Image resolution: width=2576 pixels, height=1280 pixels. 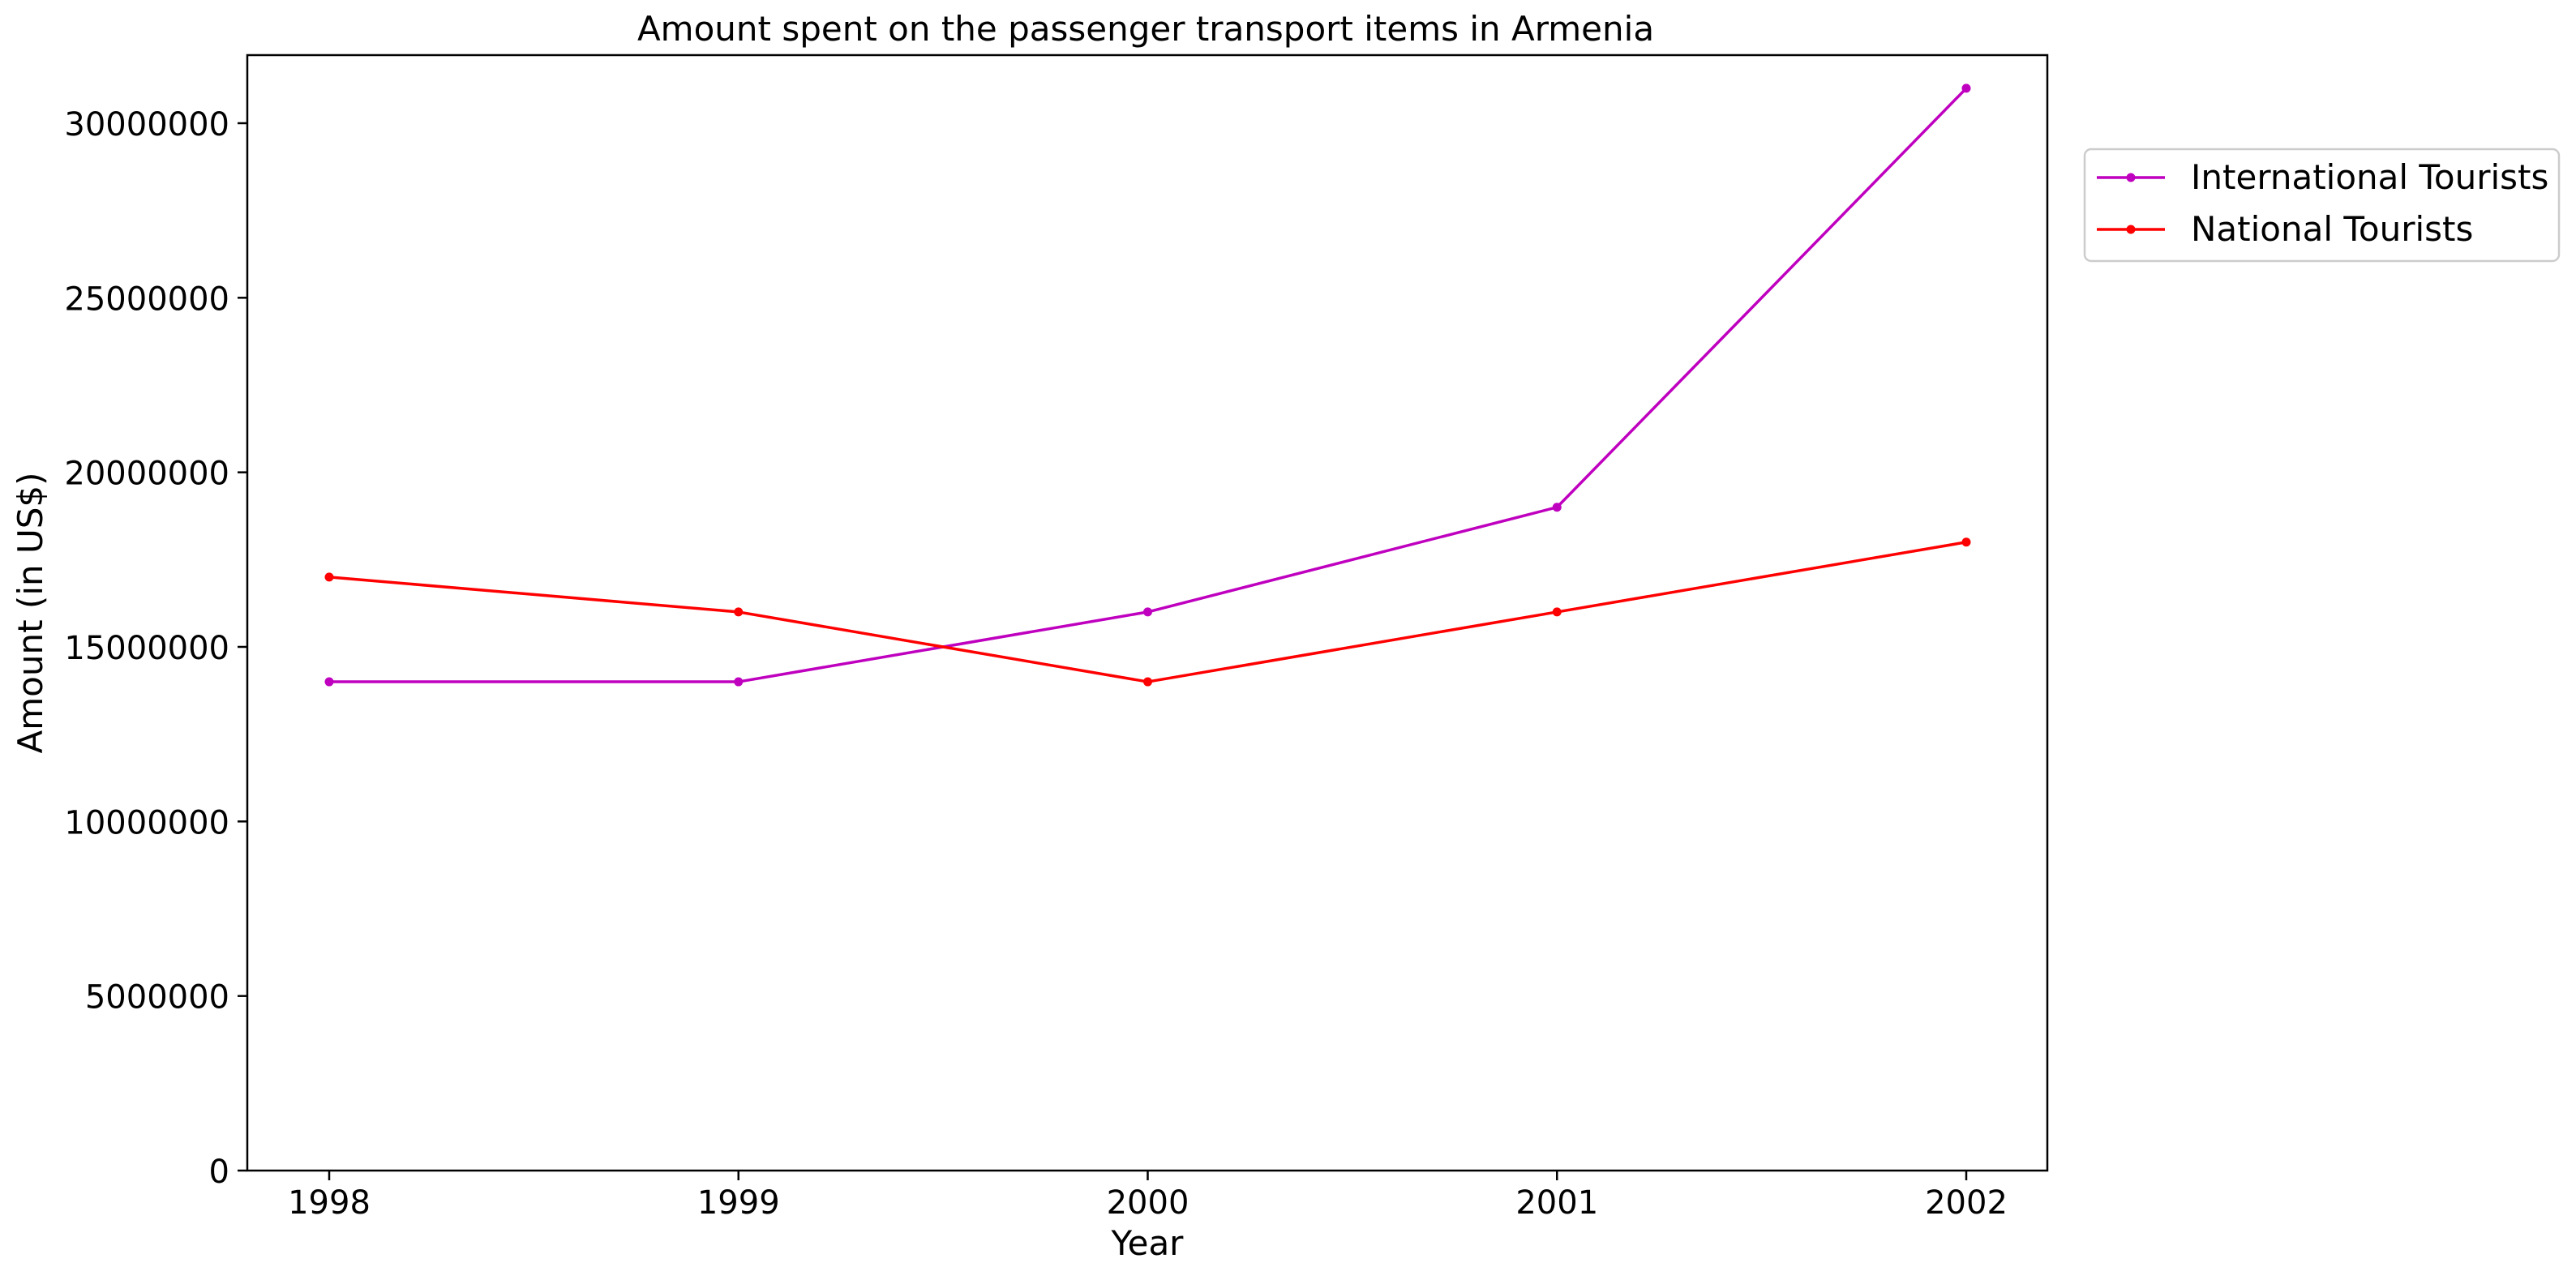 I want to click on legend: International Tourists National Tourists, so click(x=2322, y=206).